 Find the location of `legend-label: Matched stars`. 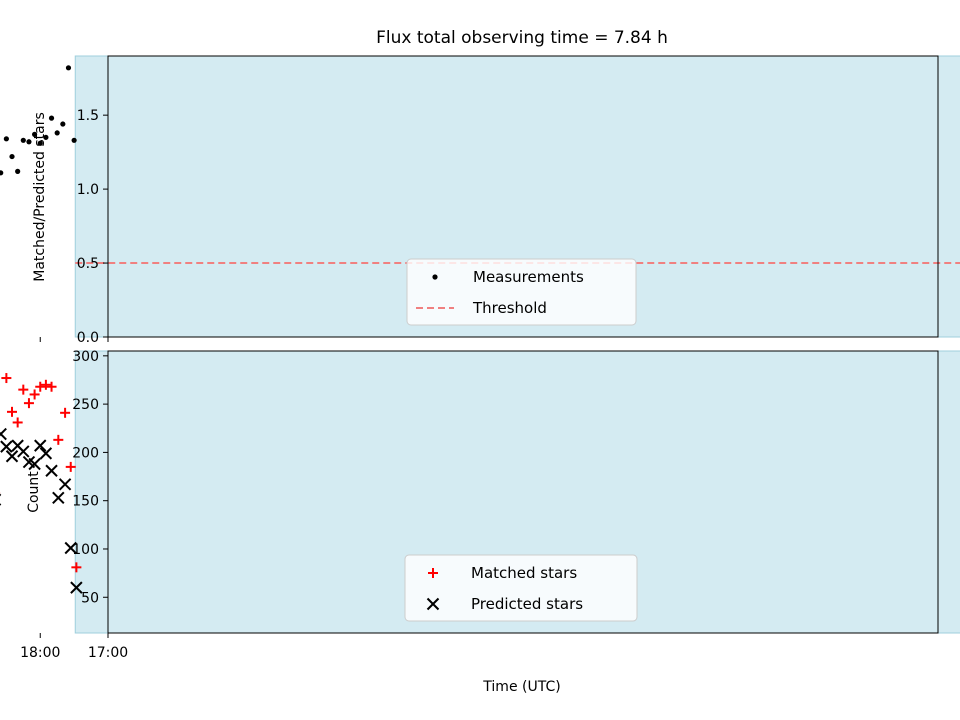

legend-label: Matched stars is located at coordinates (524, 573).